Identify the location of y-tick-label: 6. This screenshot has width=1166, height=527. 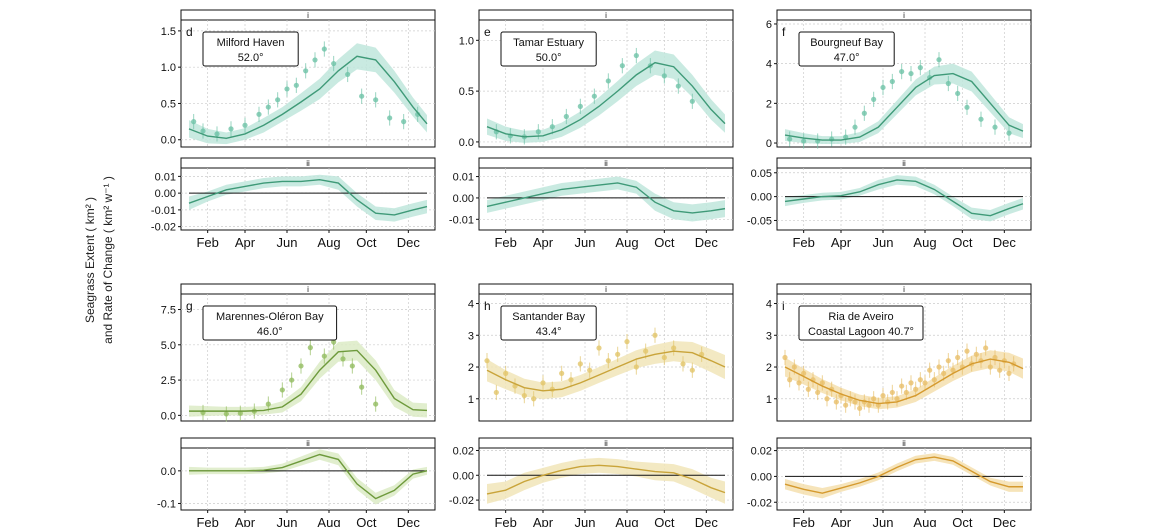
(769, 25).